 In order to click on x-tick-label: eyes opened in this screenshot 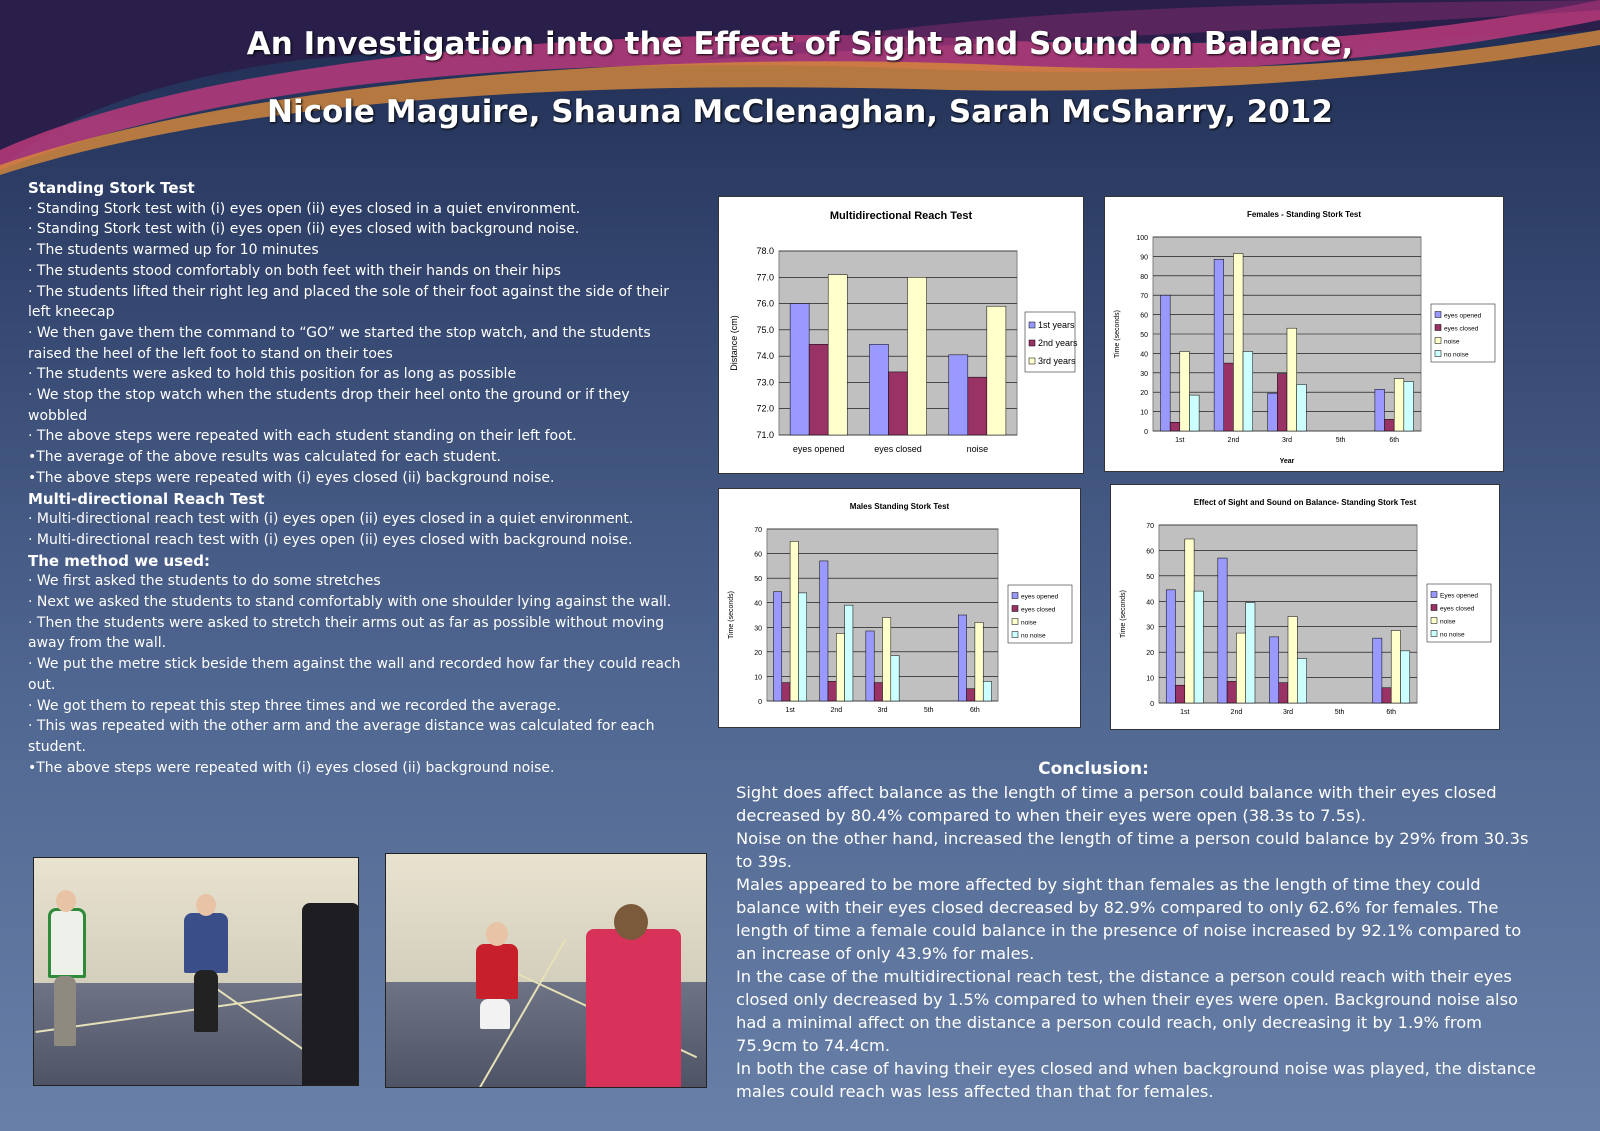, I will do `click(819, 449)`.